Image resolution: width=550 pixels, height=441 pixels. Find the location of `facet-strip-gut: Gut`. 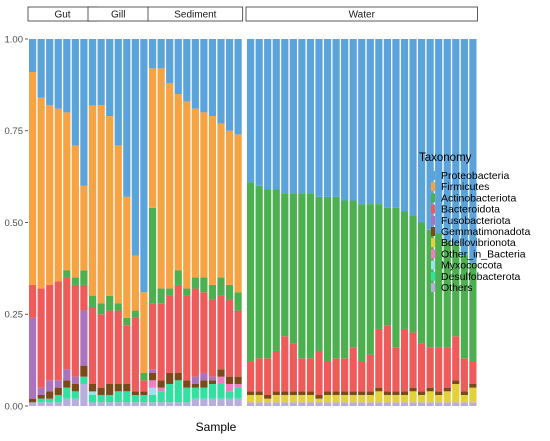

facet-strip-gut: Gut is located at coordinates (62, 14).